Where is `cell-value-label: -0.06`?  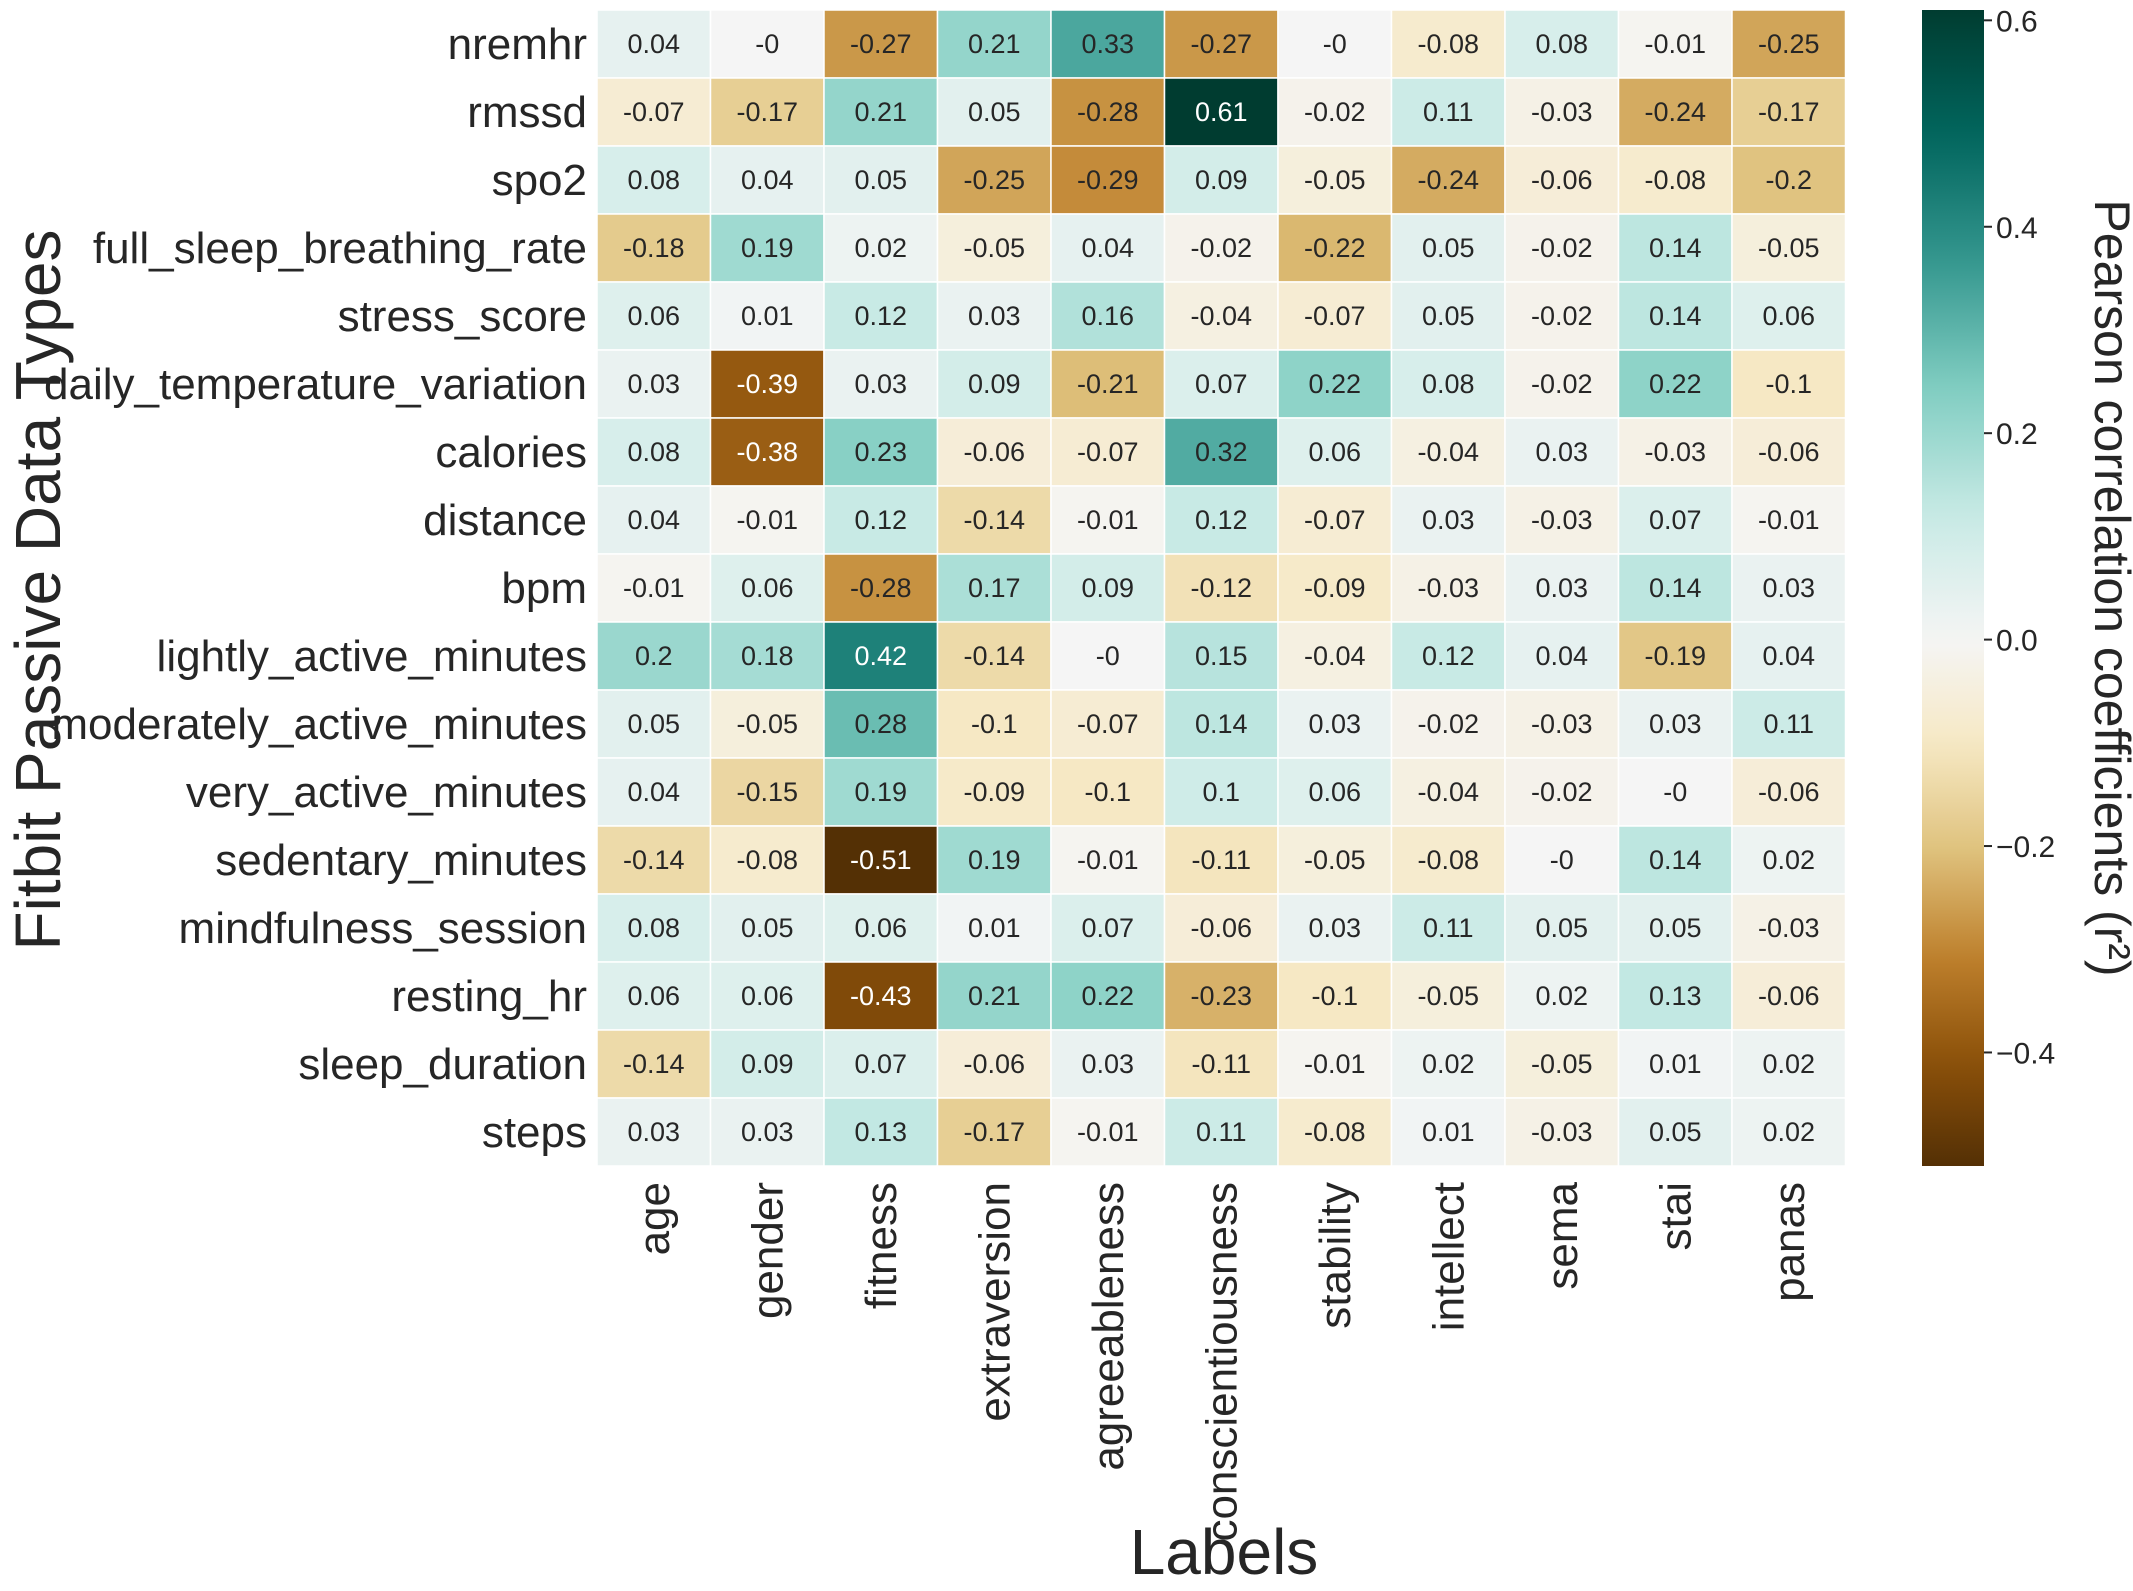 cell-value-label: -0.06 is located at coordinates (1789, 996).